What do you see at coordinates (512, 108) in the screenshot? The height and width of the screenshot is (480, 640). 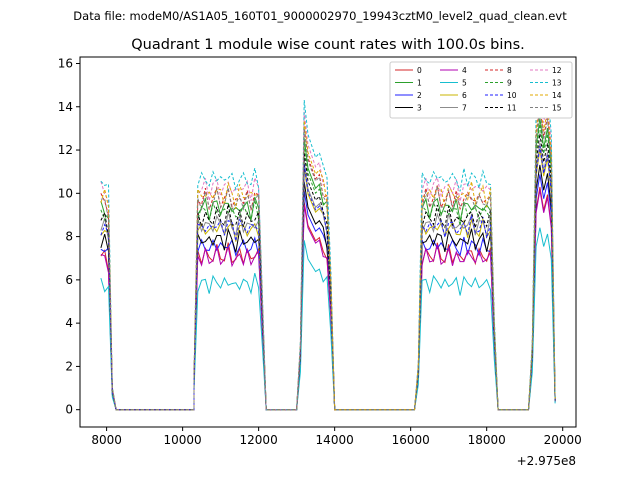 I see `legend-label-11: 11` at bounding box center [512, 108].